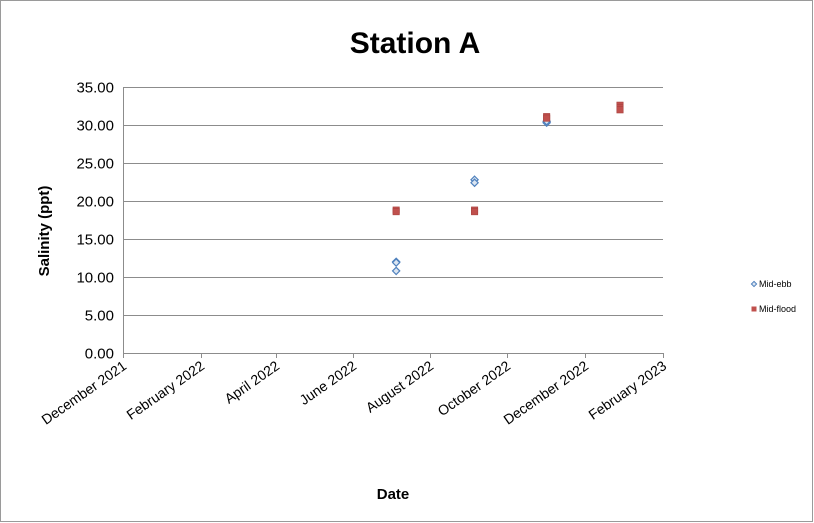 This screenshot has height=523, width=814. What do you see at coordinates (393, 494) in the screenshot?
I see `x-axis-title: Date` at bounding box center [393, 494].